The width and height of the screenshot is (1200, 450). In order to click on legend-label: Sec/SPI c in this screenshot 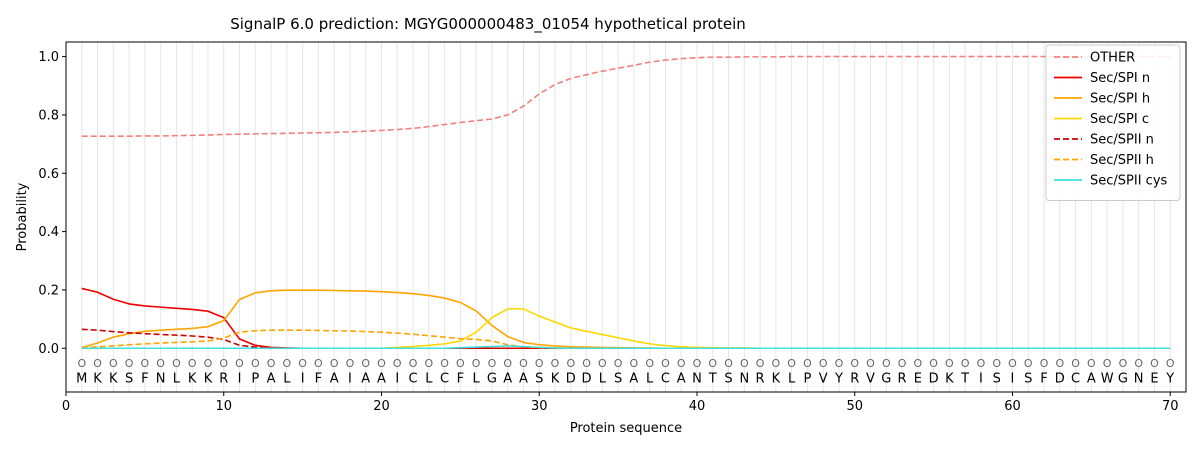, I will do `click(1119, 119)`.